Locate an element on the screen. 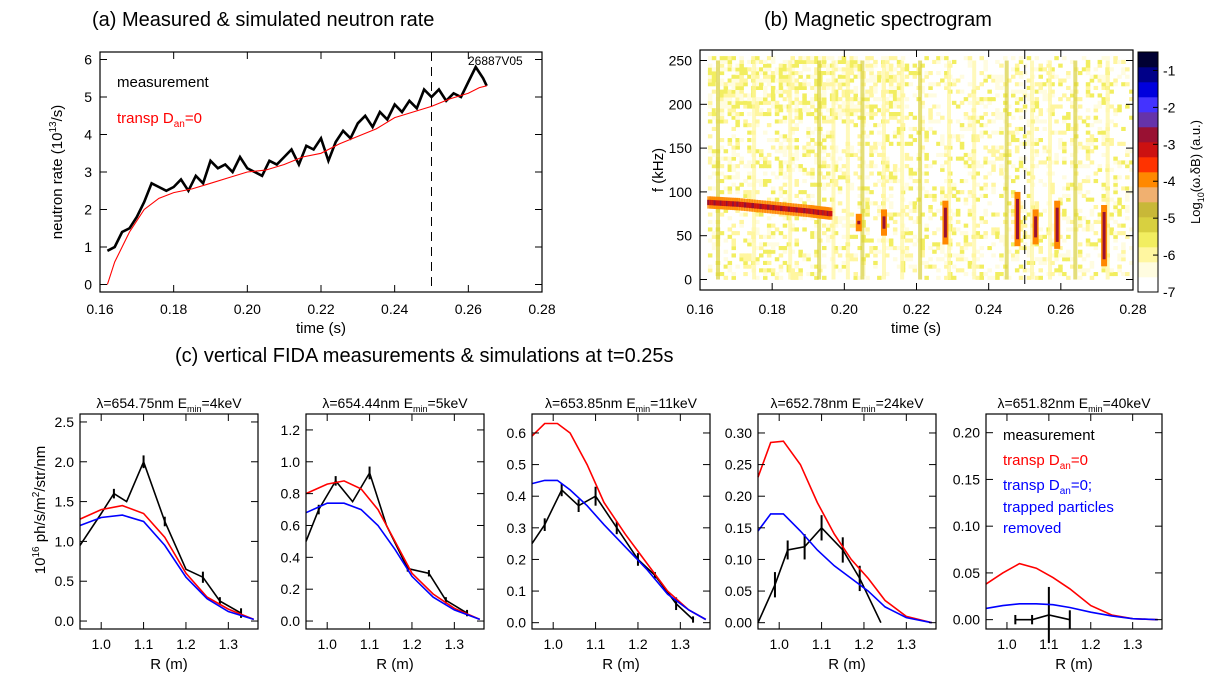 This screenshot has width=1208, height=686. c4-xlabel: R (m) is located at coordinates (847, 664).